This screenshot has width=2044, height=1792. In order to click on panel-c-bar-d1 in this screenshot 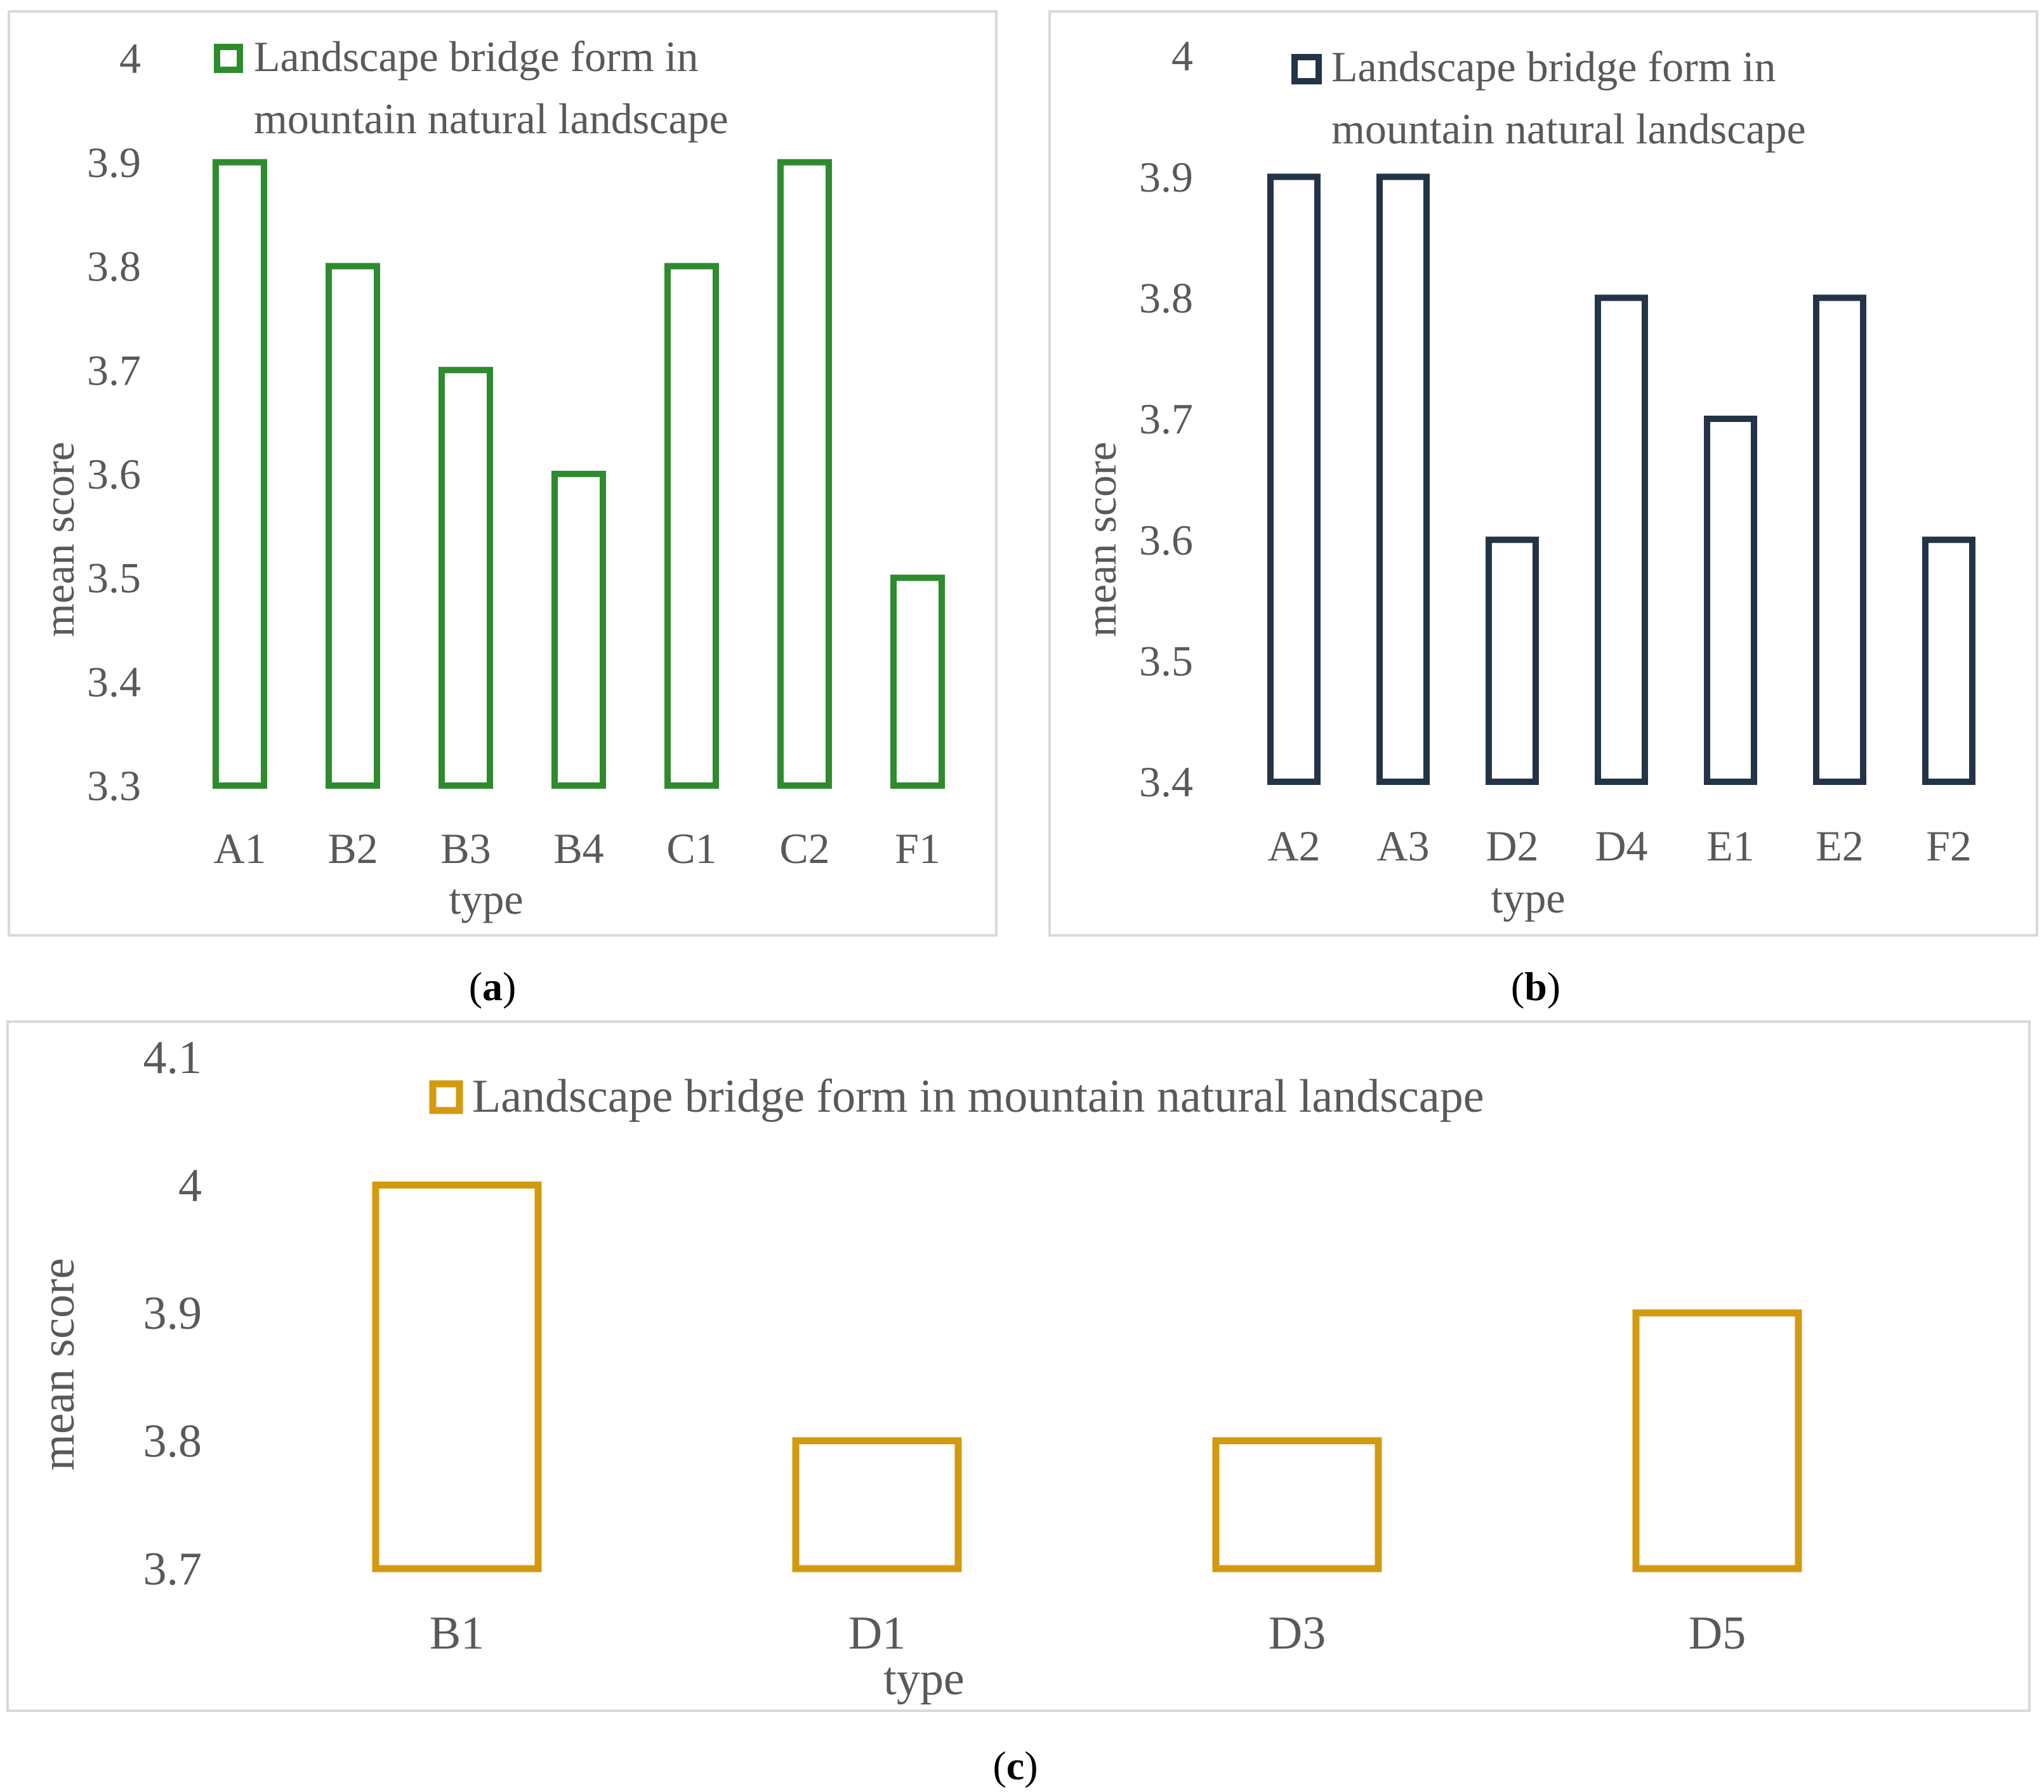, I will do `click(877, 1504)`.